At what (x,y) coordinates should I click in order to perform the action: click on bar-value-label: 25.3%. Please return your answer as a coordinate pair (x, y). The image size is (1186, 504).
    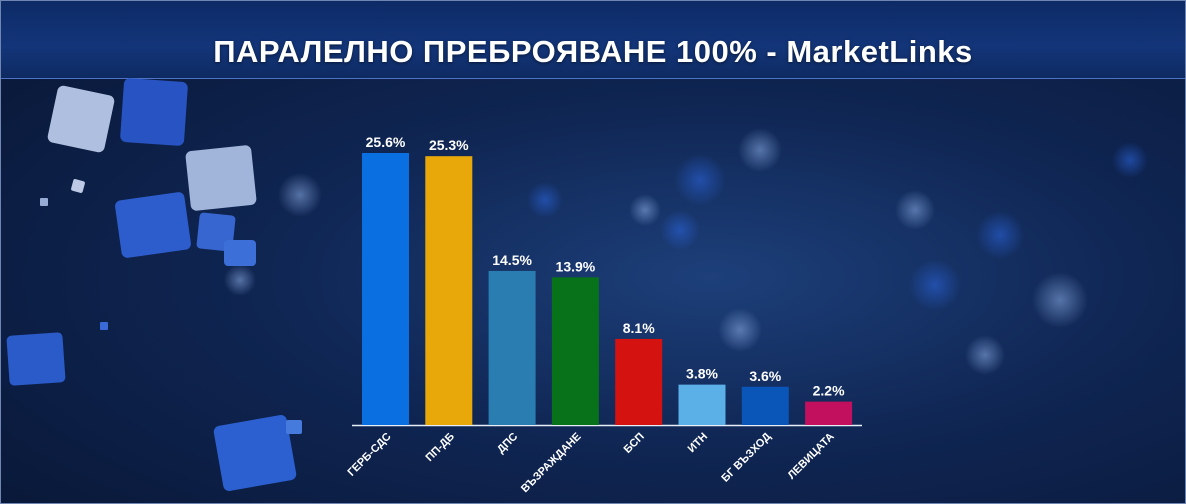
    Looking at the image, I should click on (449, 145).